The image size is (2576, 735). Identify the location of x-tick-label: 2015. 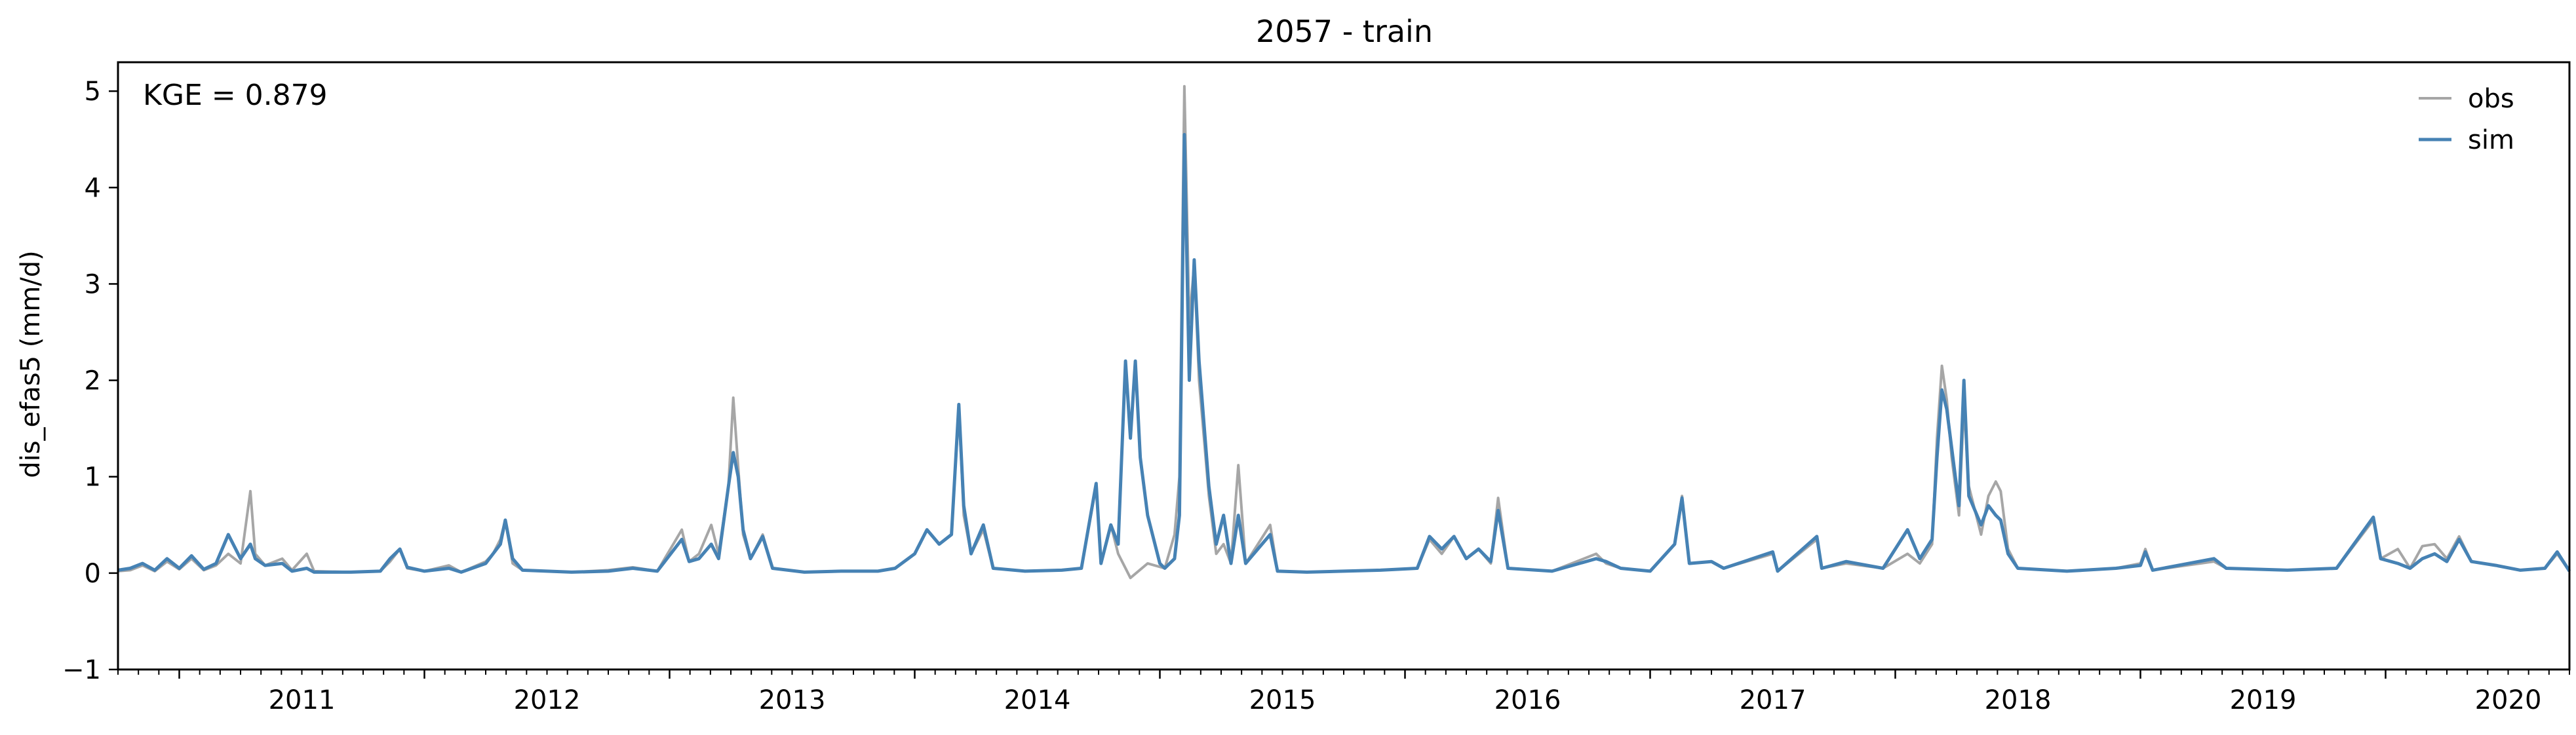
(1282, 700).